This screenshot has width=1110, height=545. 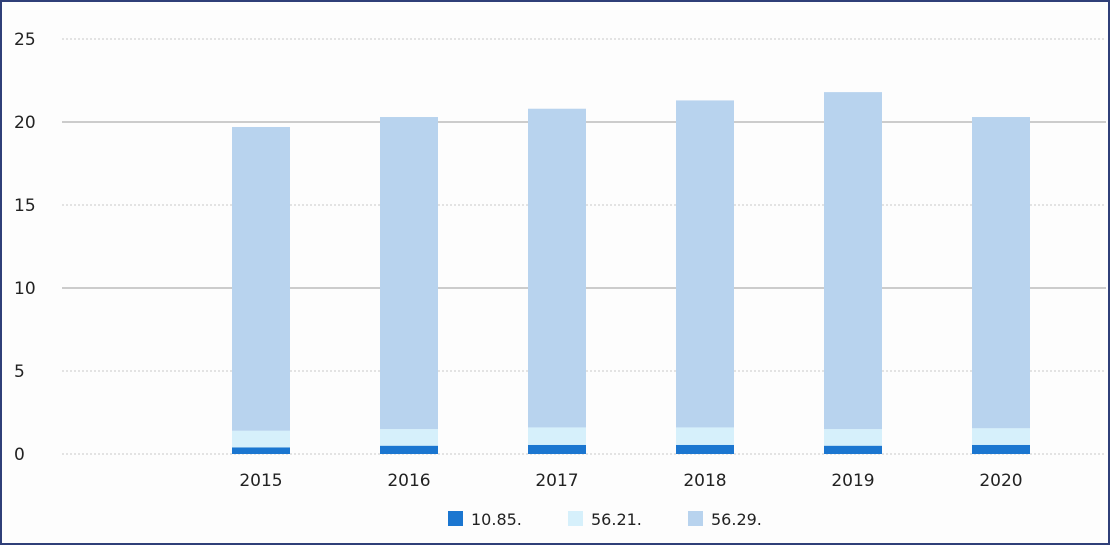 I want to click on x-axis-ticks: 2015 2016 2017 2018 2019 2020, so click(x=630, y=481).